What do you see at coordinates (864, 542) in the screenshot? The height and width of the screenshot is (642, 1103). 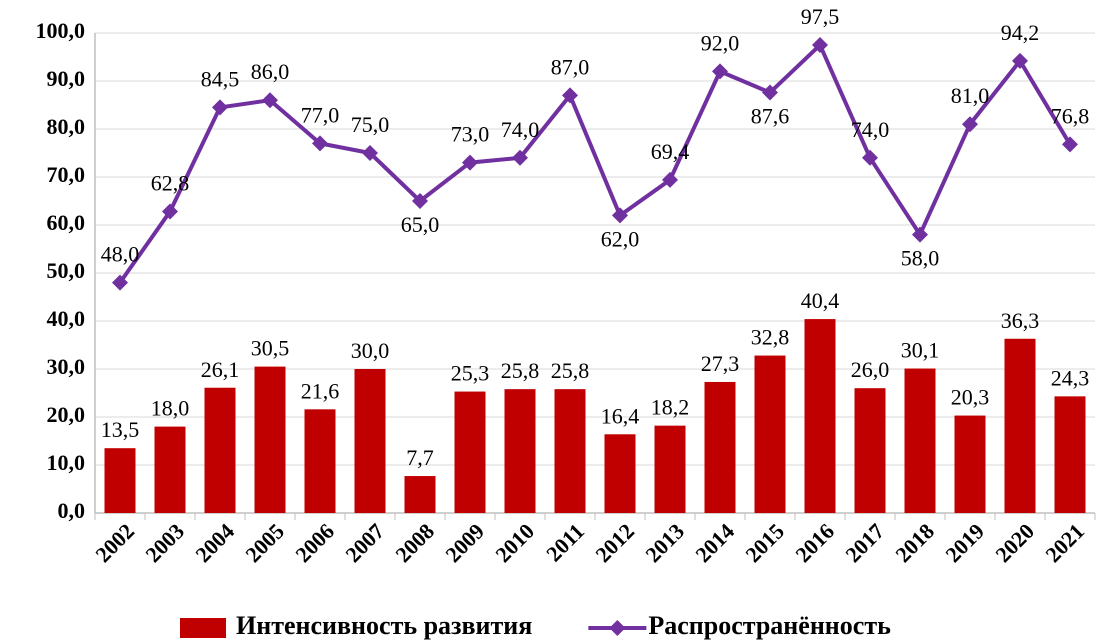 I see `x-tick-label: 2017` at bounding box center [864, 542].